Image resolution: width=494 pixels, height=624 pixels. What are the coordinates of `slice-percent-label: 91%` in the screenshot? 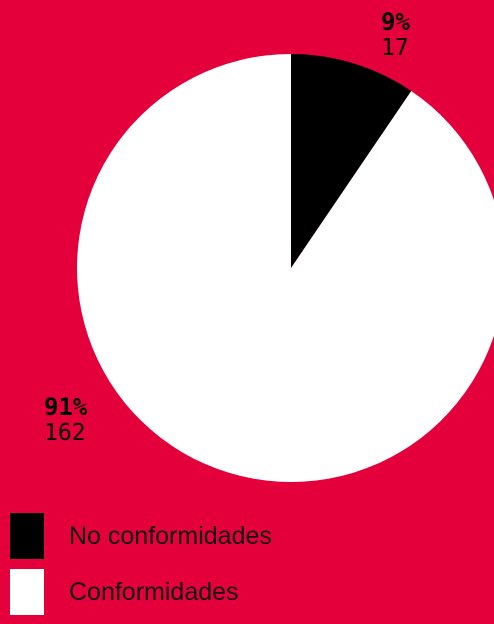 It's located at (66, 407).